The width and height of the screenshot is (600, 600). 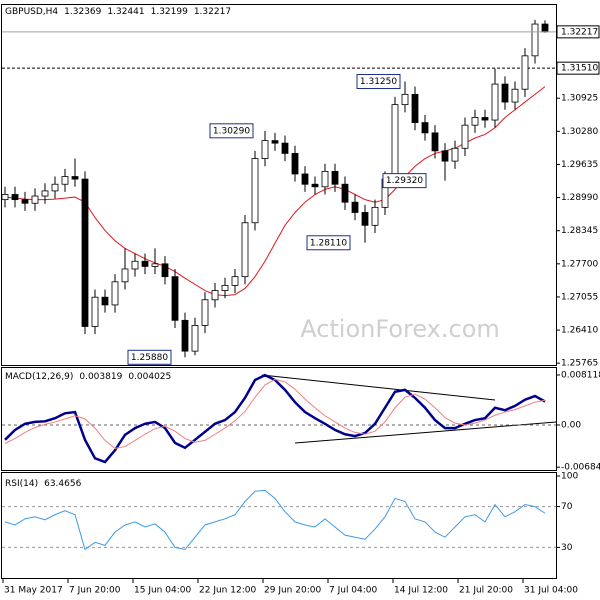 I want to click on x-tick-label: 22 Jun 12:00, so click(x=227, y=591).